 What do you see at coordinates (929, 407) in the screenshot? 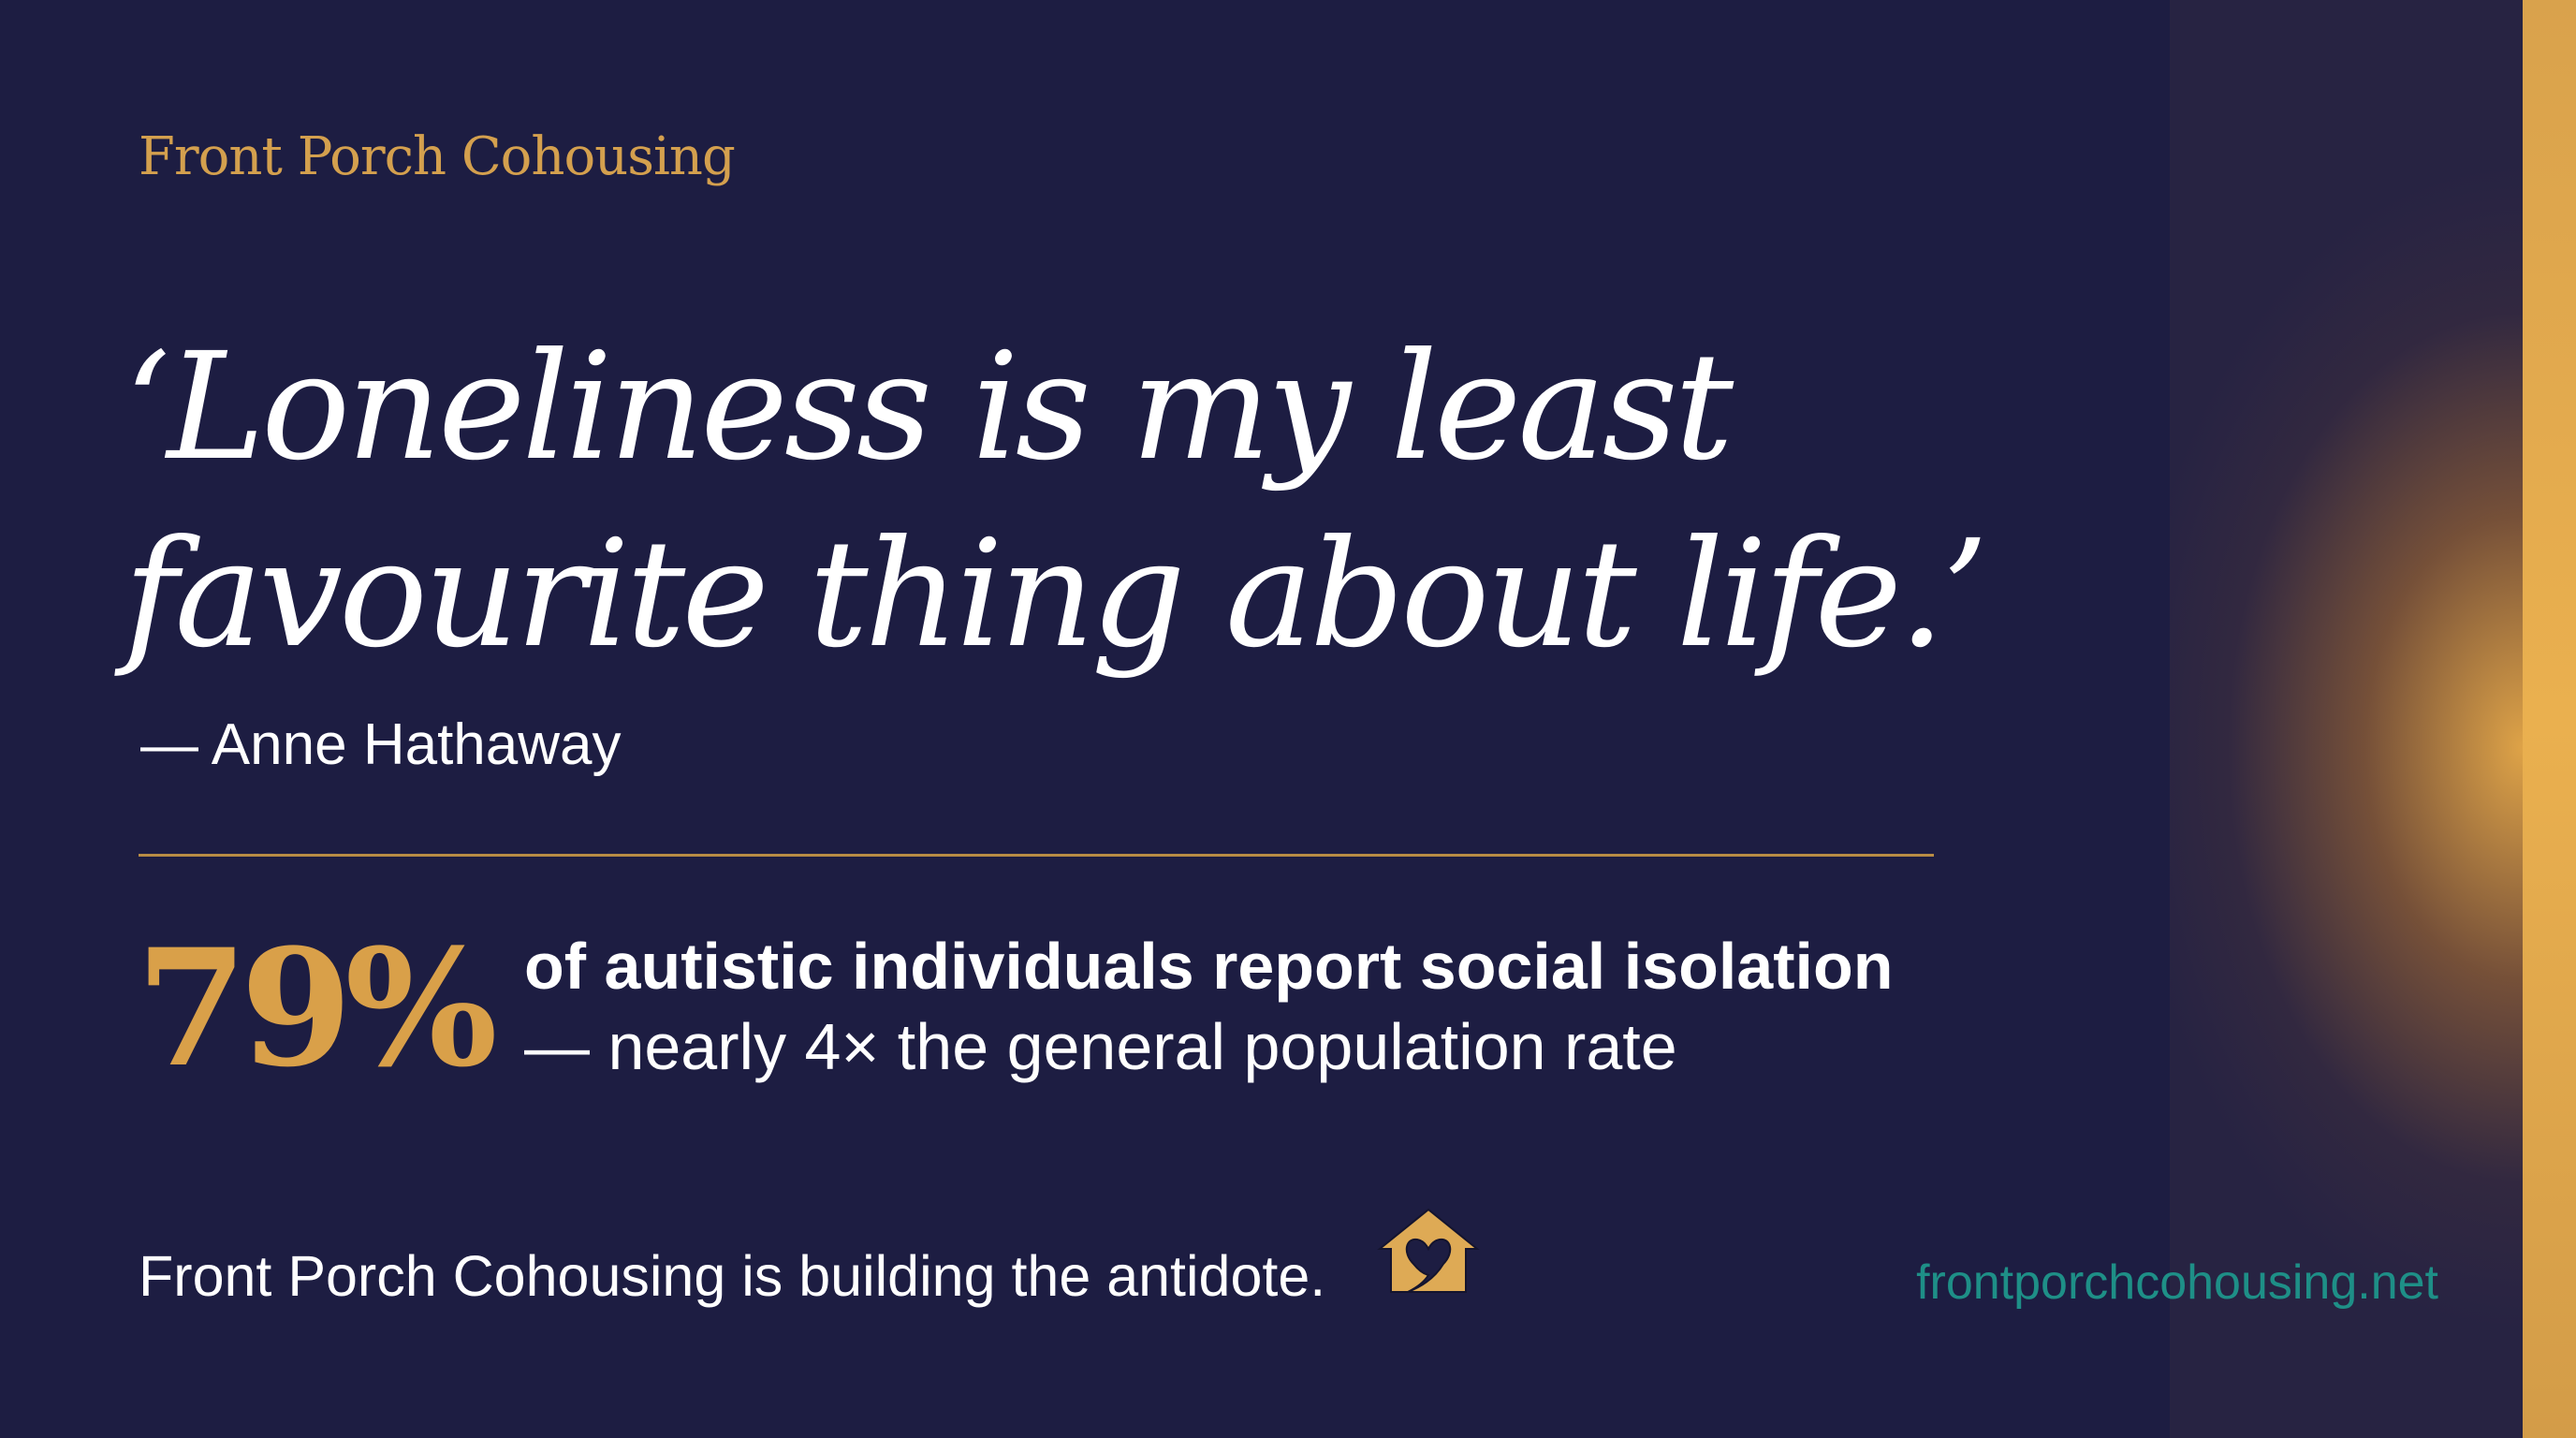
I see `quote-line-1: ‘Loneliness is my least` at bounding box center [929, 407].